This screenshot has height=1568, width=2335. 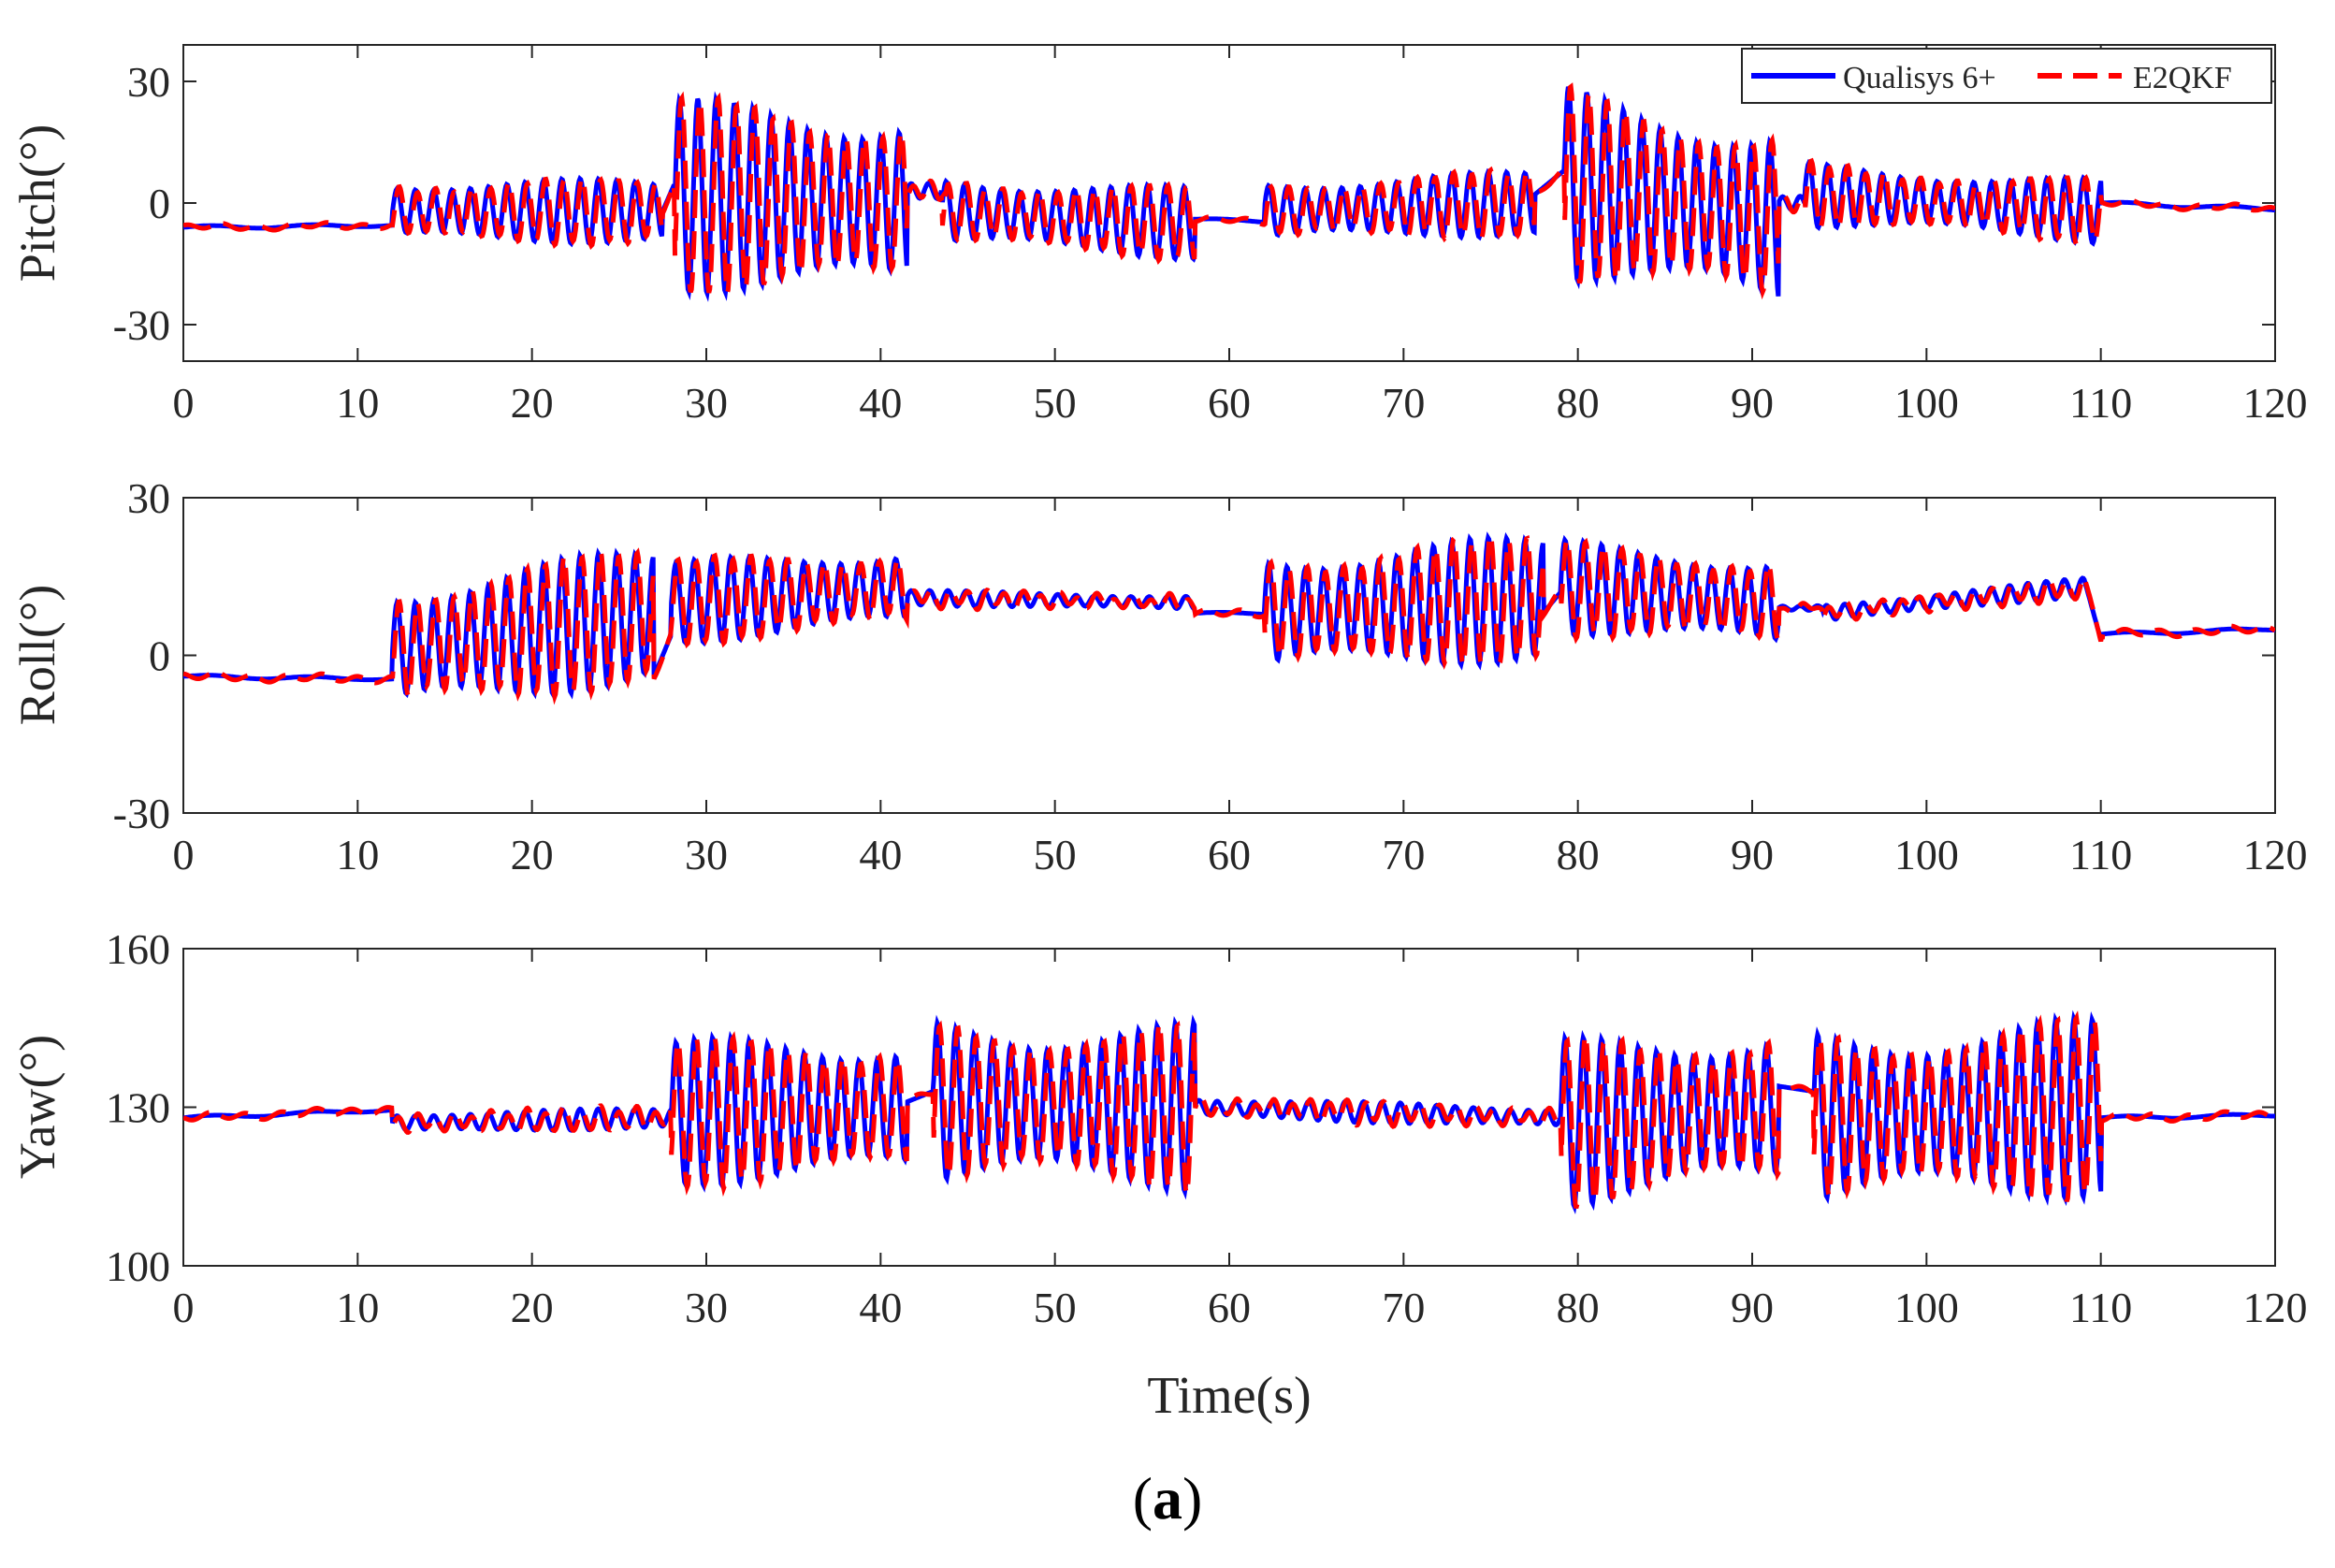 What do you see at coordinates (1927, 403) in the screenshot?
I see `pitch-x-tick-label: 100` at bounding box center [1927, 403].